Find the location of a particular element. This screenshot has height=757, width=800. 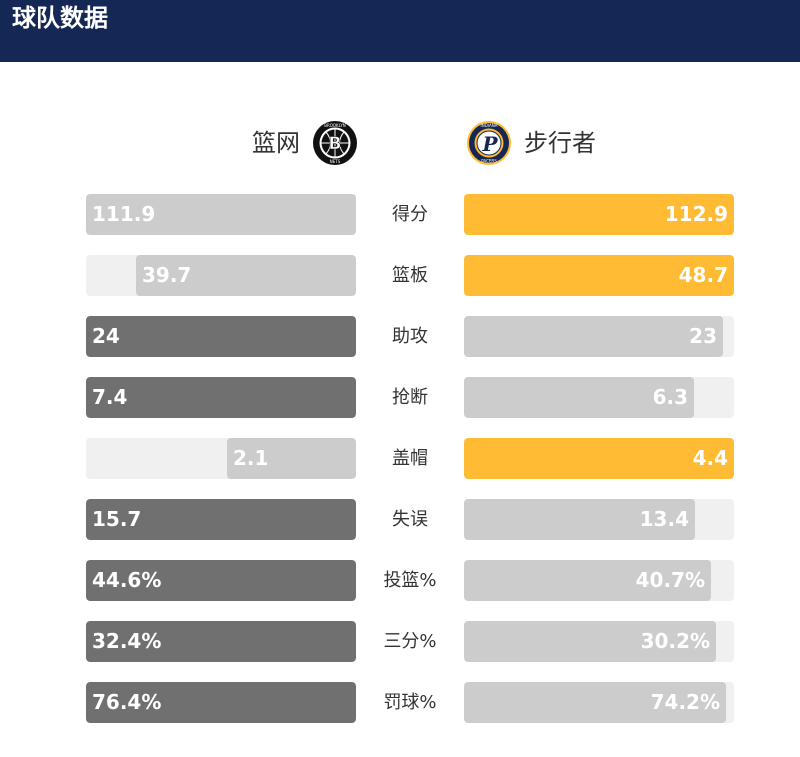

stat-row: 15.7 失误 13.4 is located at coordinates (400, 529).